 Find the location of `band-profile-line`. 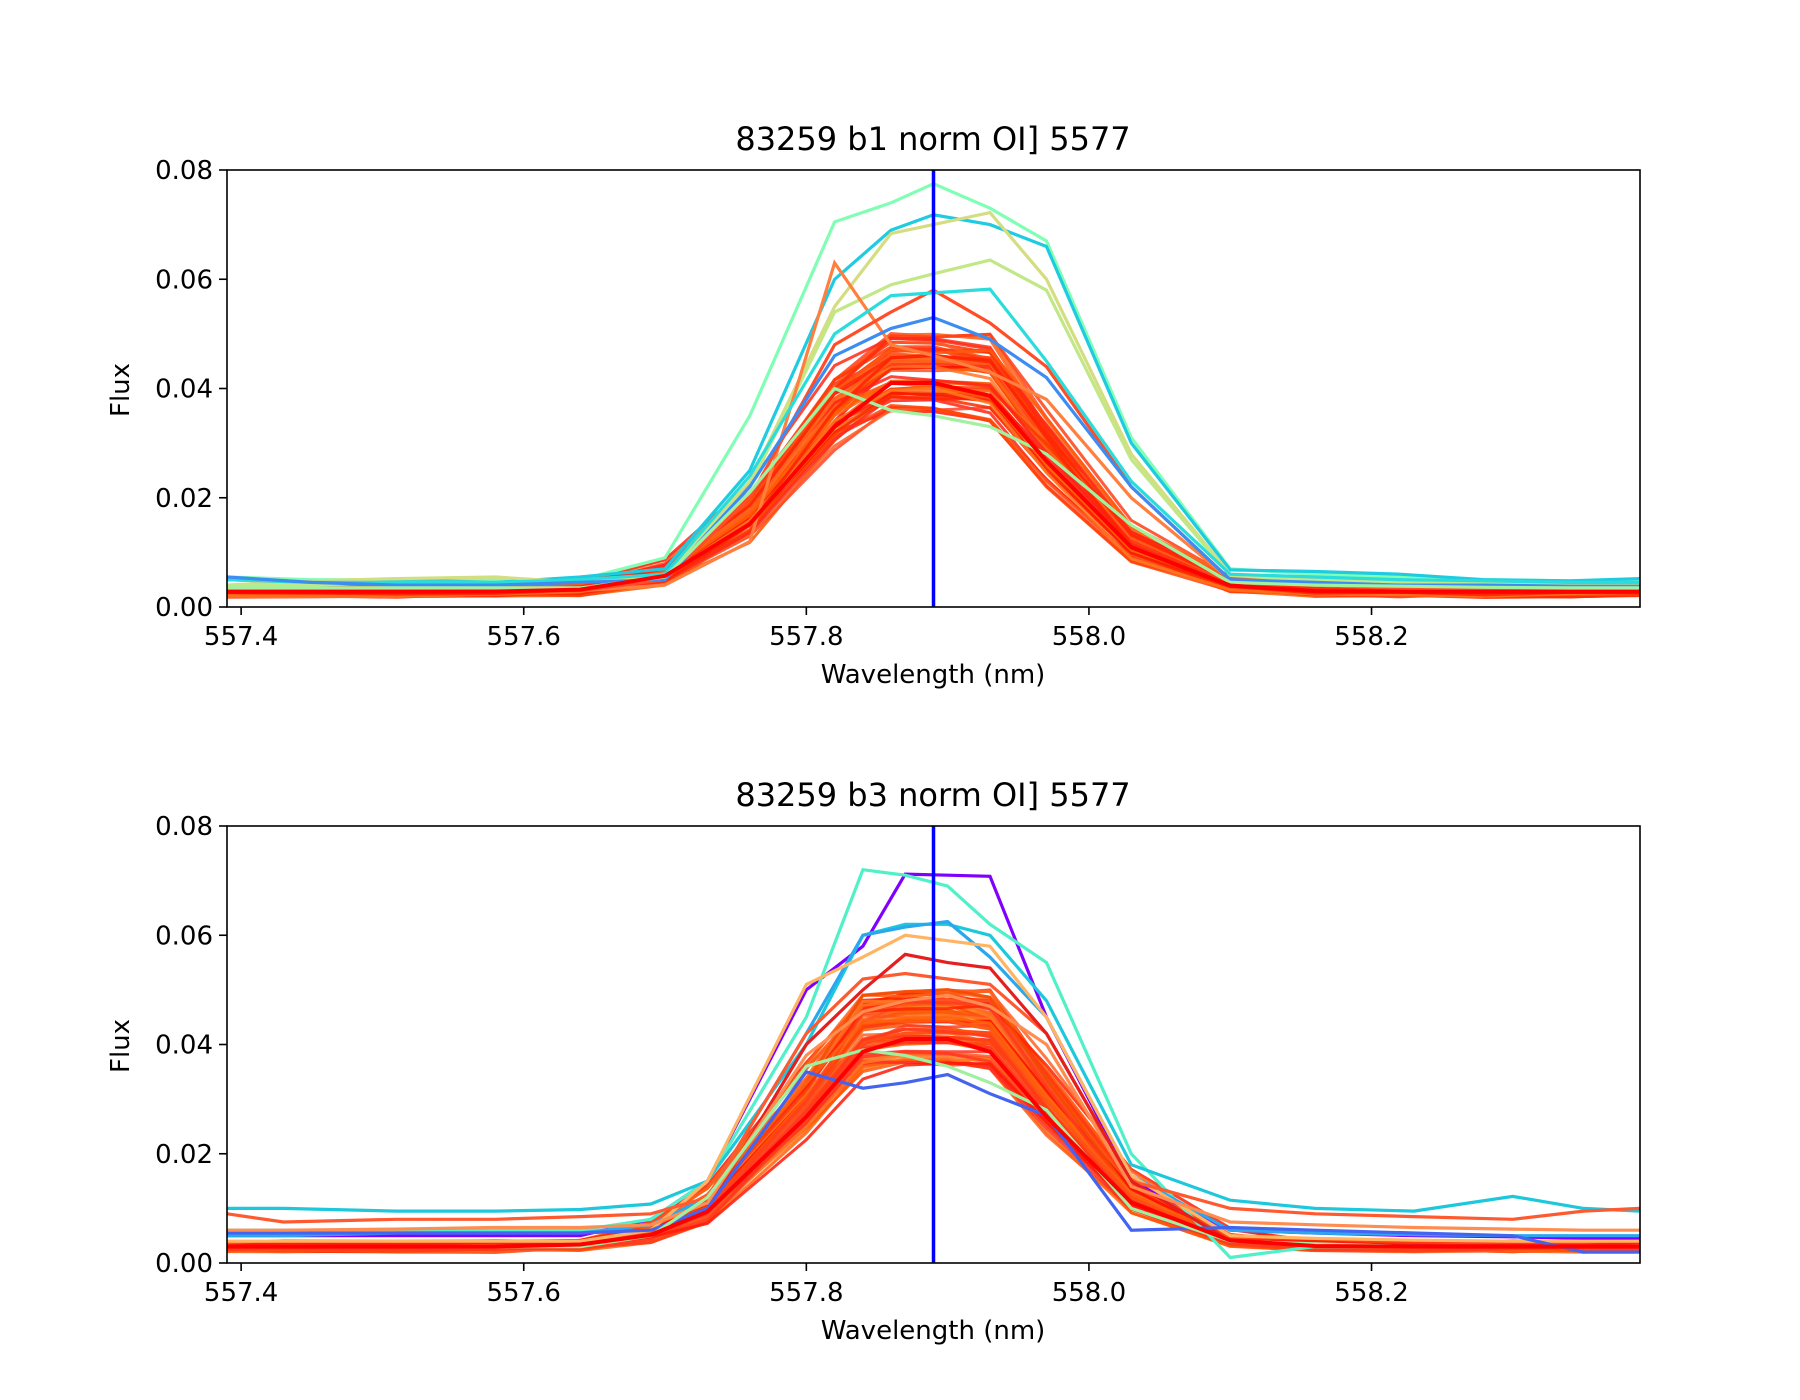

band-profile-line is located at coordinates (933, 1140).